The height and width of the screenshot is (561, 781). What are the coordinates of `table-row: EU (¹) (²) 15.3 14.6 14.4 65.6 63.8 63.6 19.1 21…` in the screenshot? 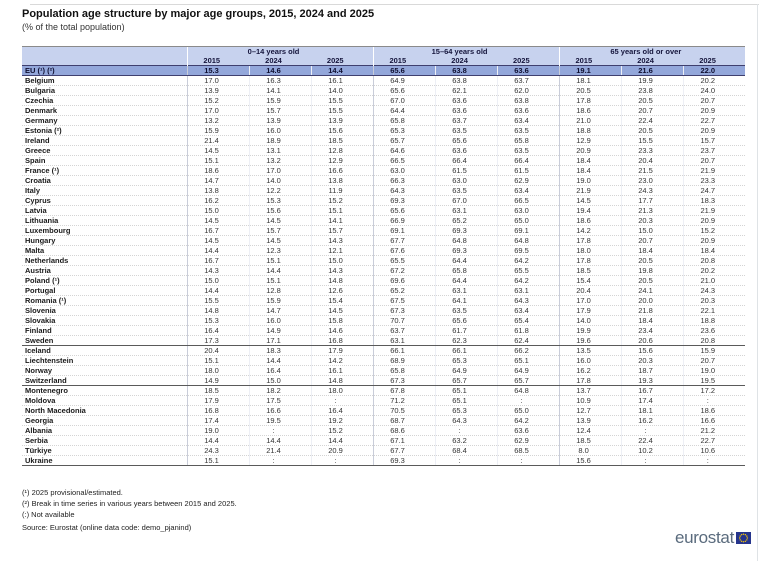 It's located at (384, 70).